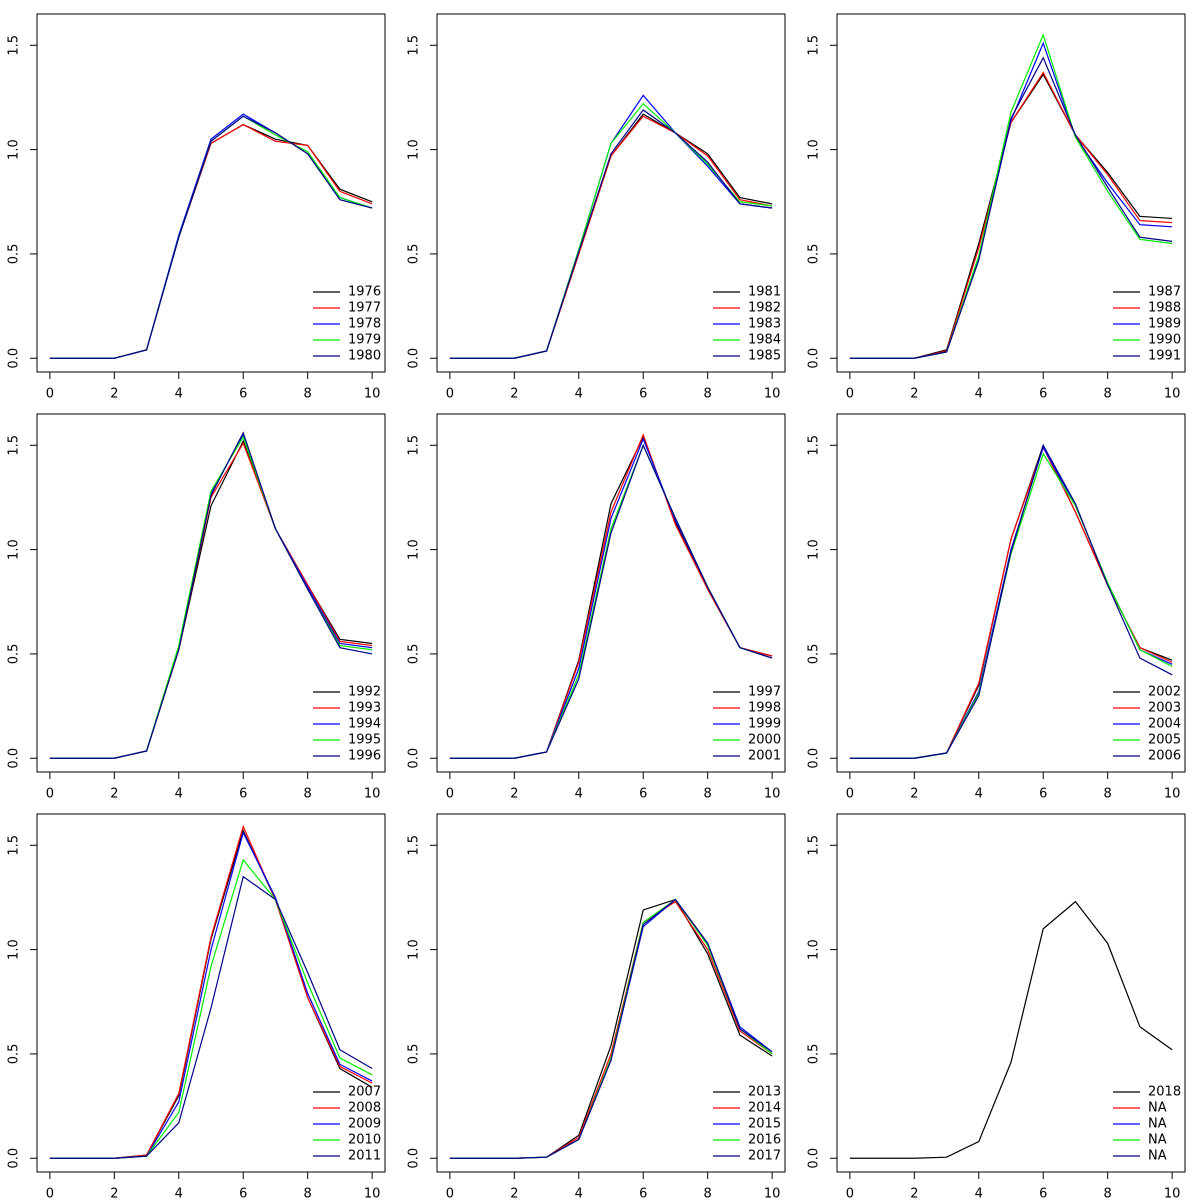 The height and width of the screenshot is (1200, 1200). I want to click on legend-label: 2009, so click(364, 1124).